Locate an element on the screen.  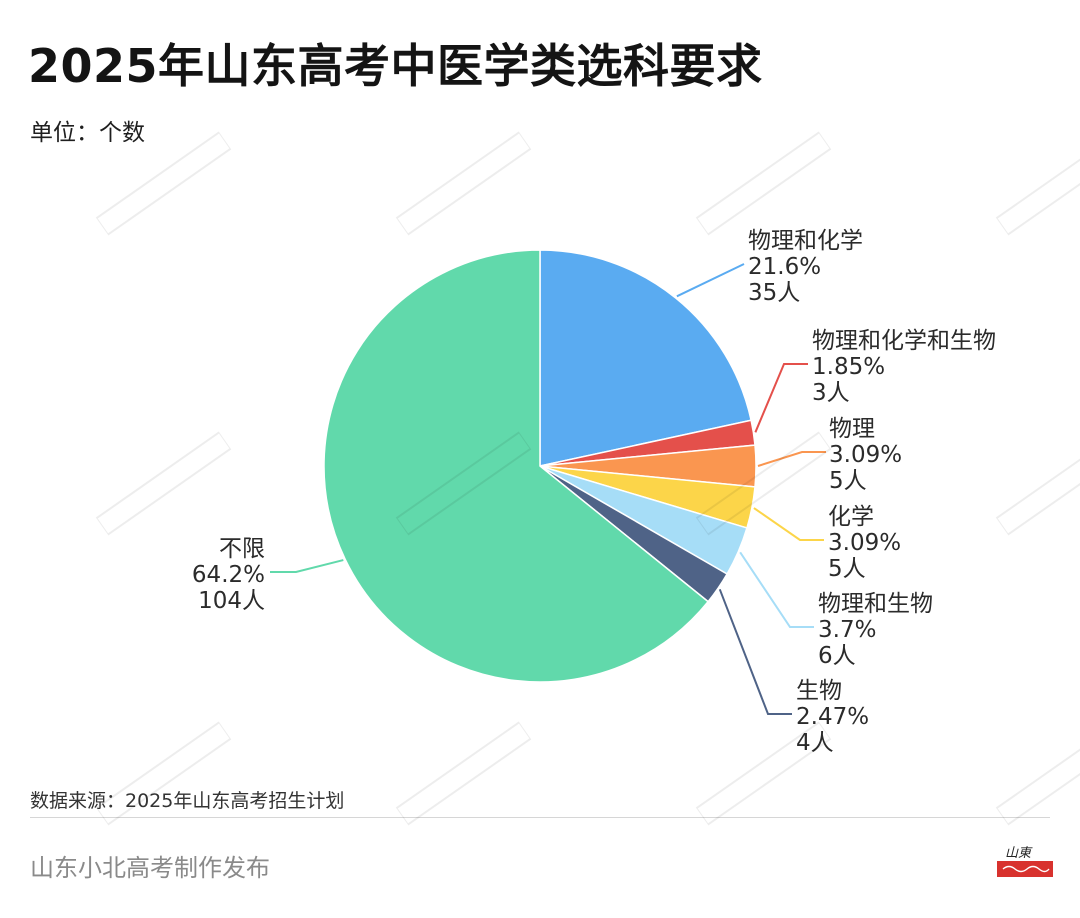
footer-divider is located at coordinates (540, 817).